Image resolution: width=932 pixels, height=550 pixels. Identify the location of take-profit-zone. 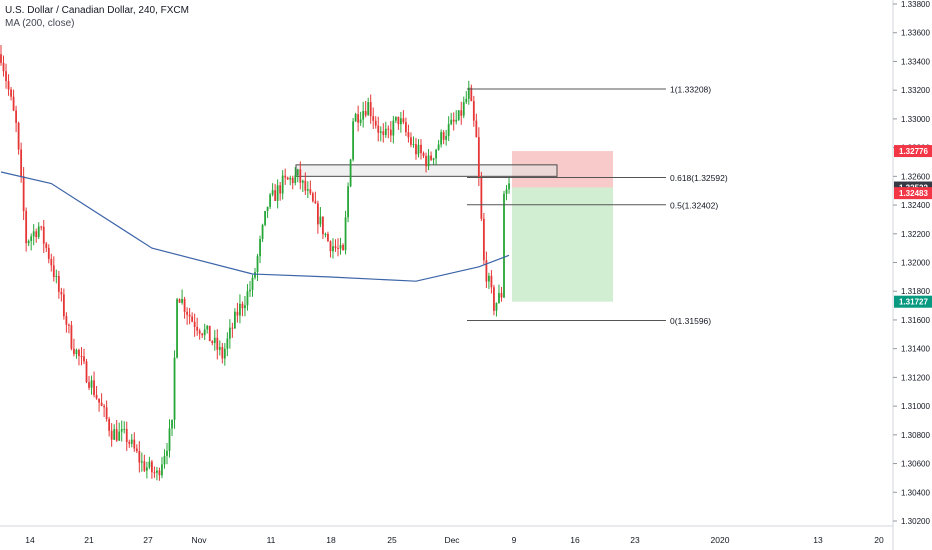
(562, 244).